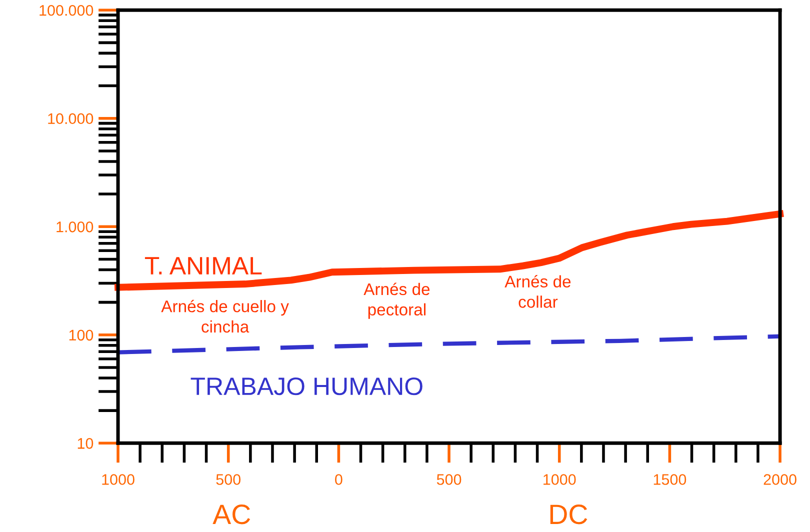 This screenshot has width=810, height=532. Describe the element at coordinates (397, 300) in the screenshot. I see `annotation: Arnés de pectoral` at that location.